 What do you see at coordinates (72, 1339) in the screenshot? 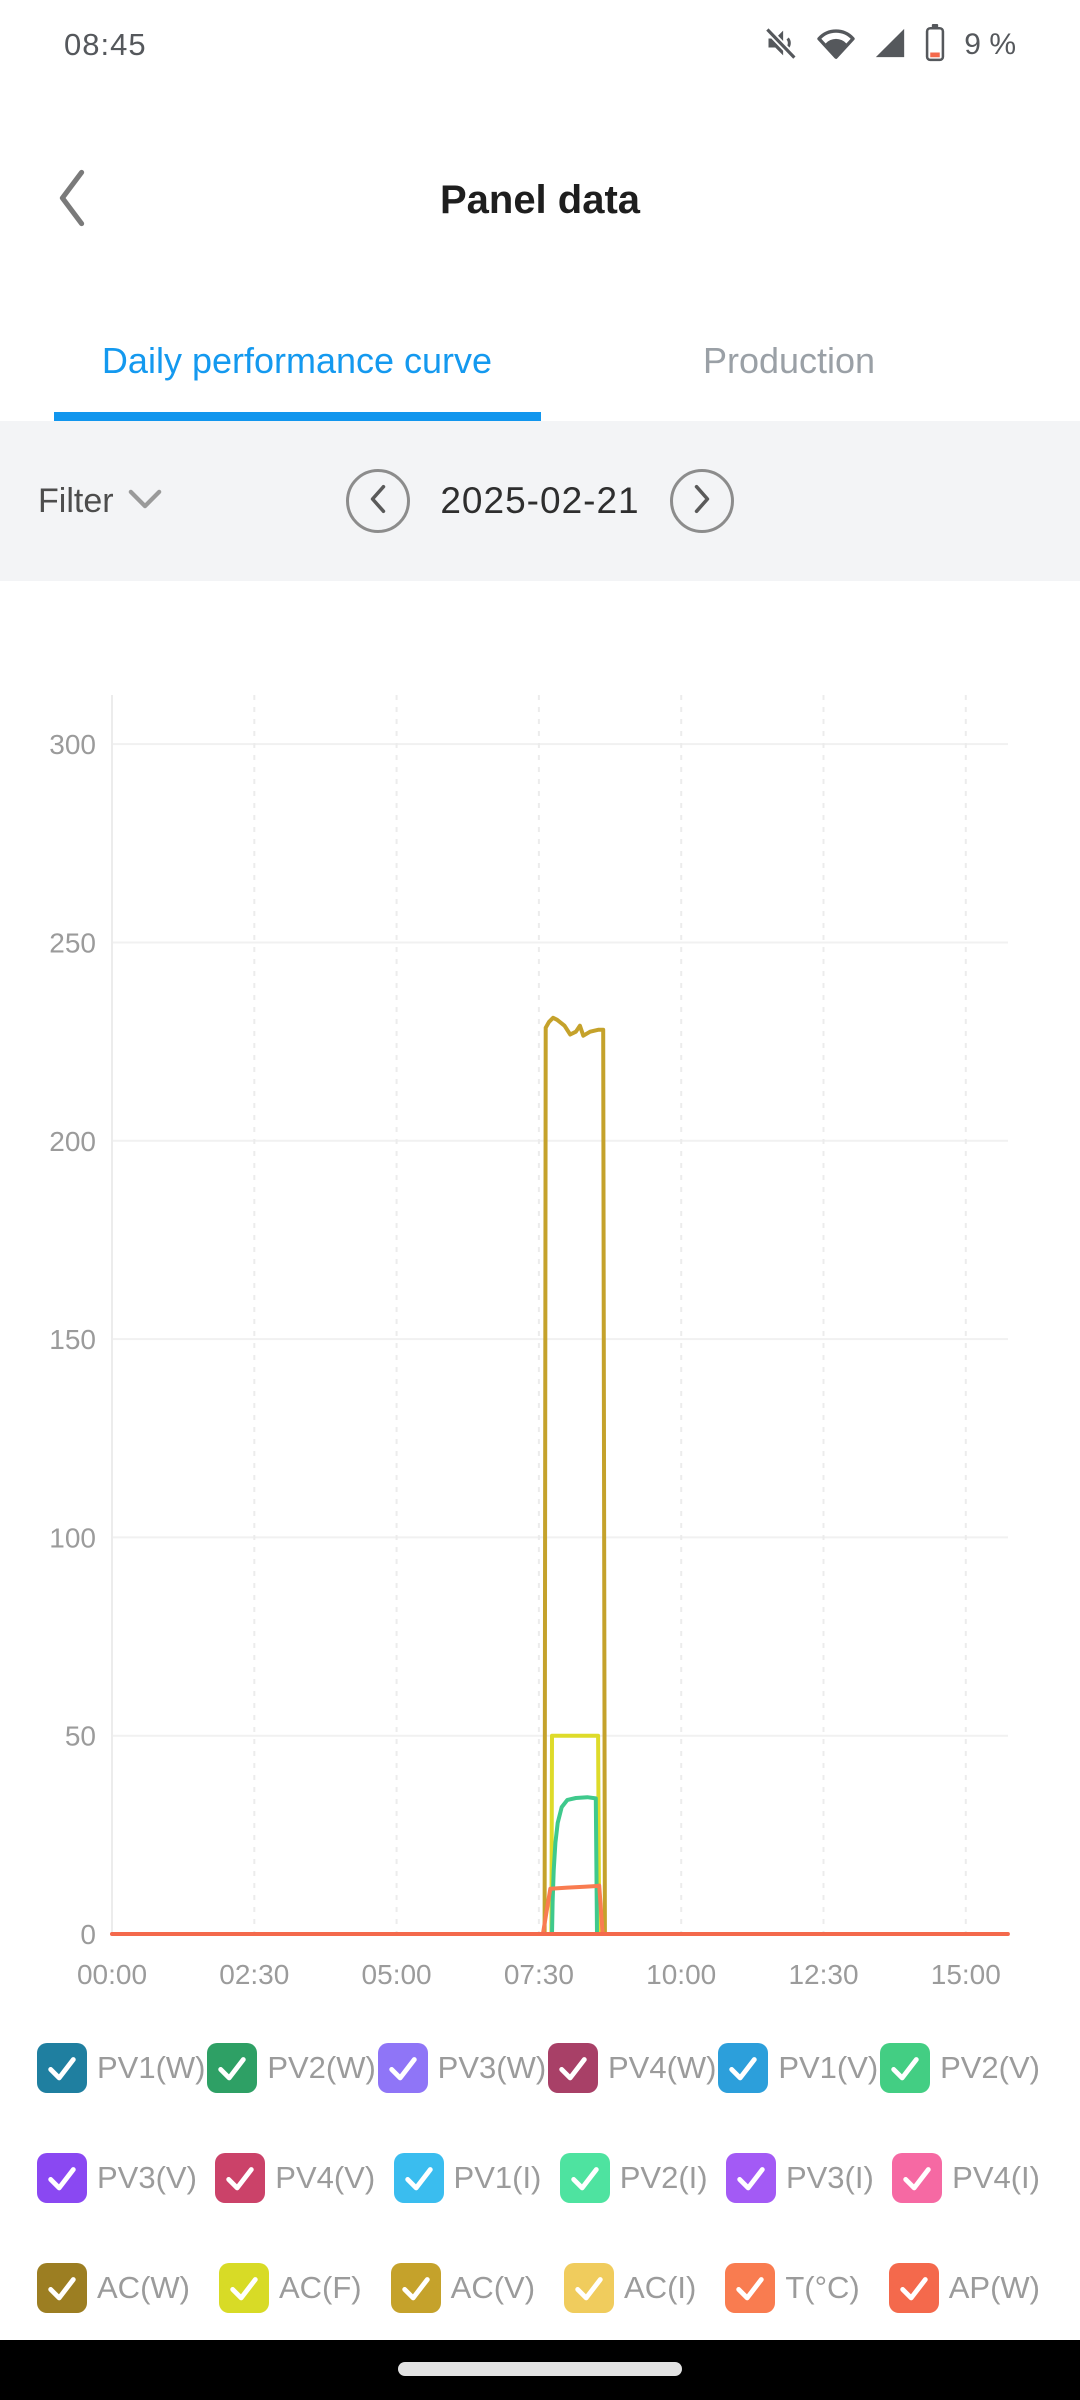
I see `y-axis-tick: 150` at bounding box center [72, 1339].